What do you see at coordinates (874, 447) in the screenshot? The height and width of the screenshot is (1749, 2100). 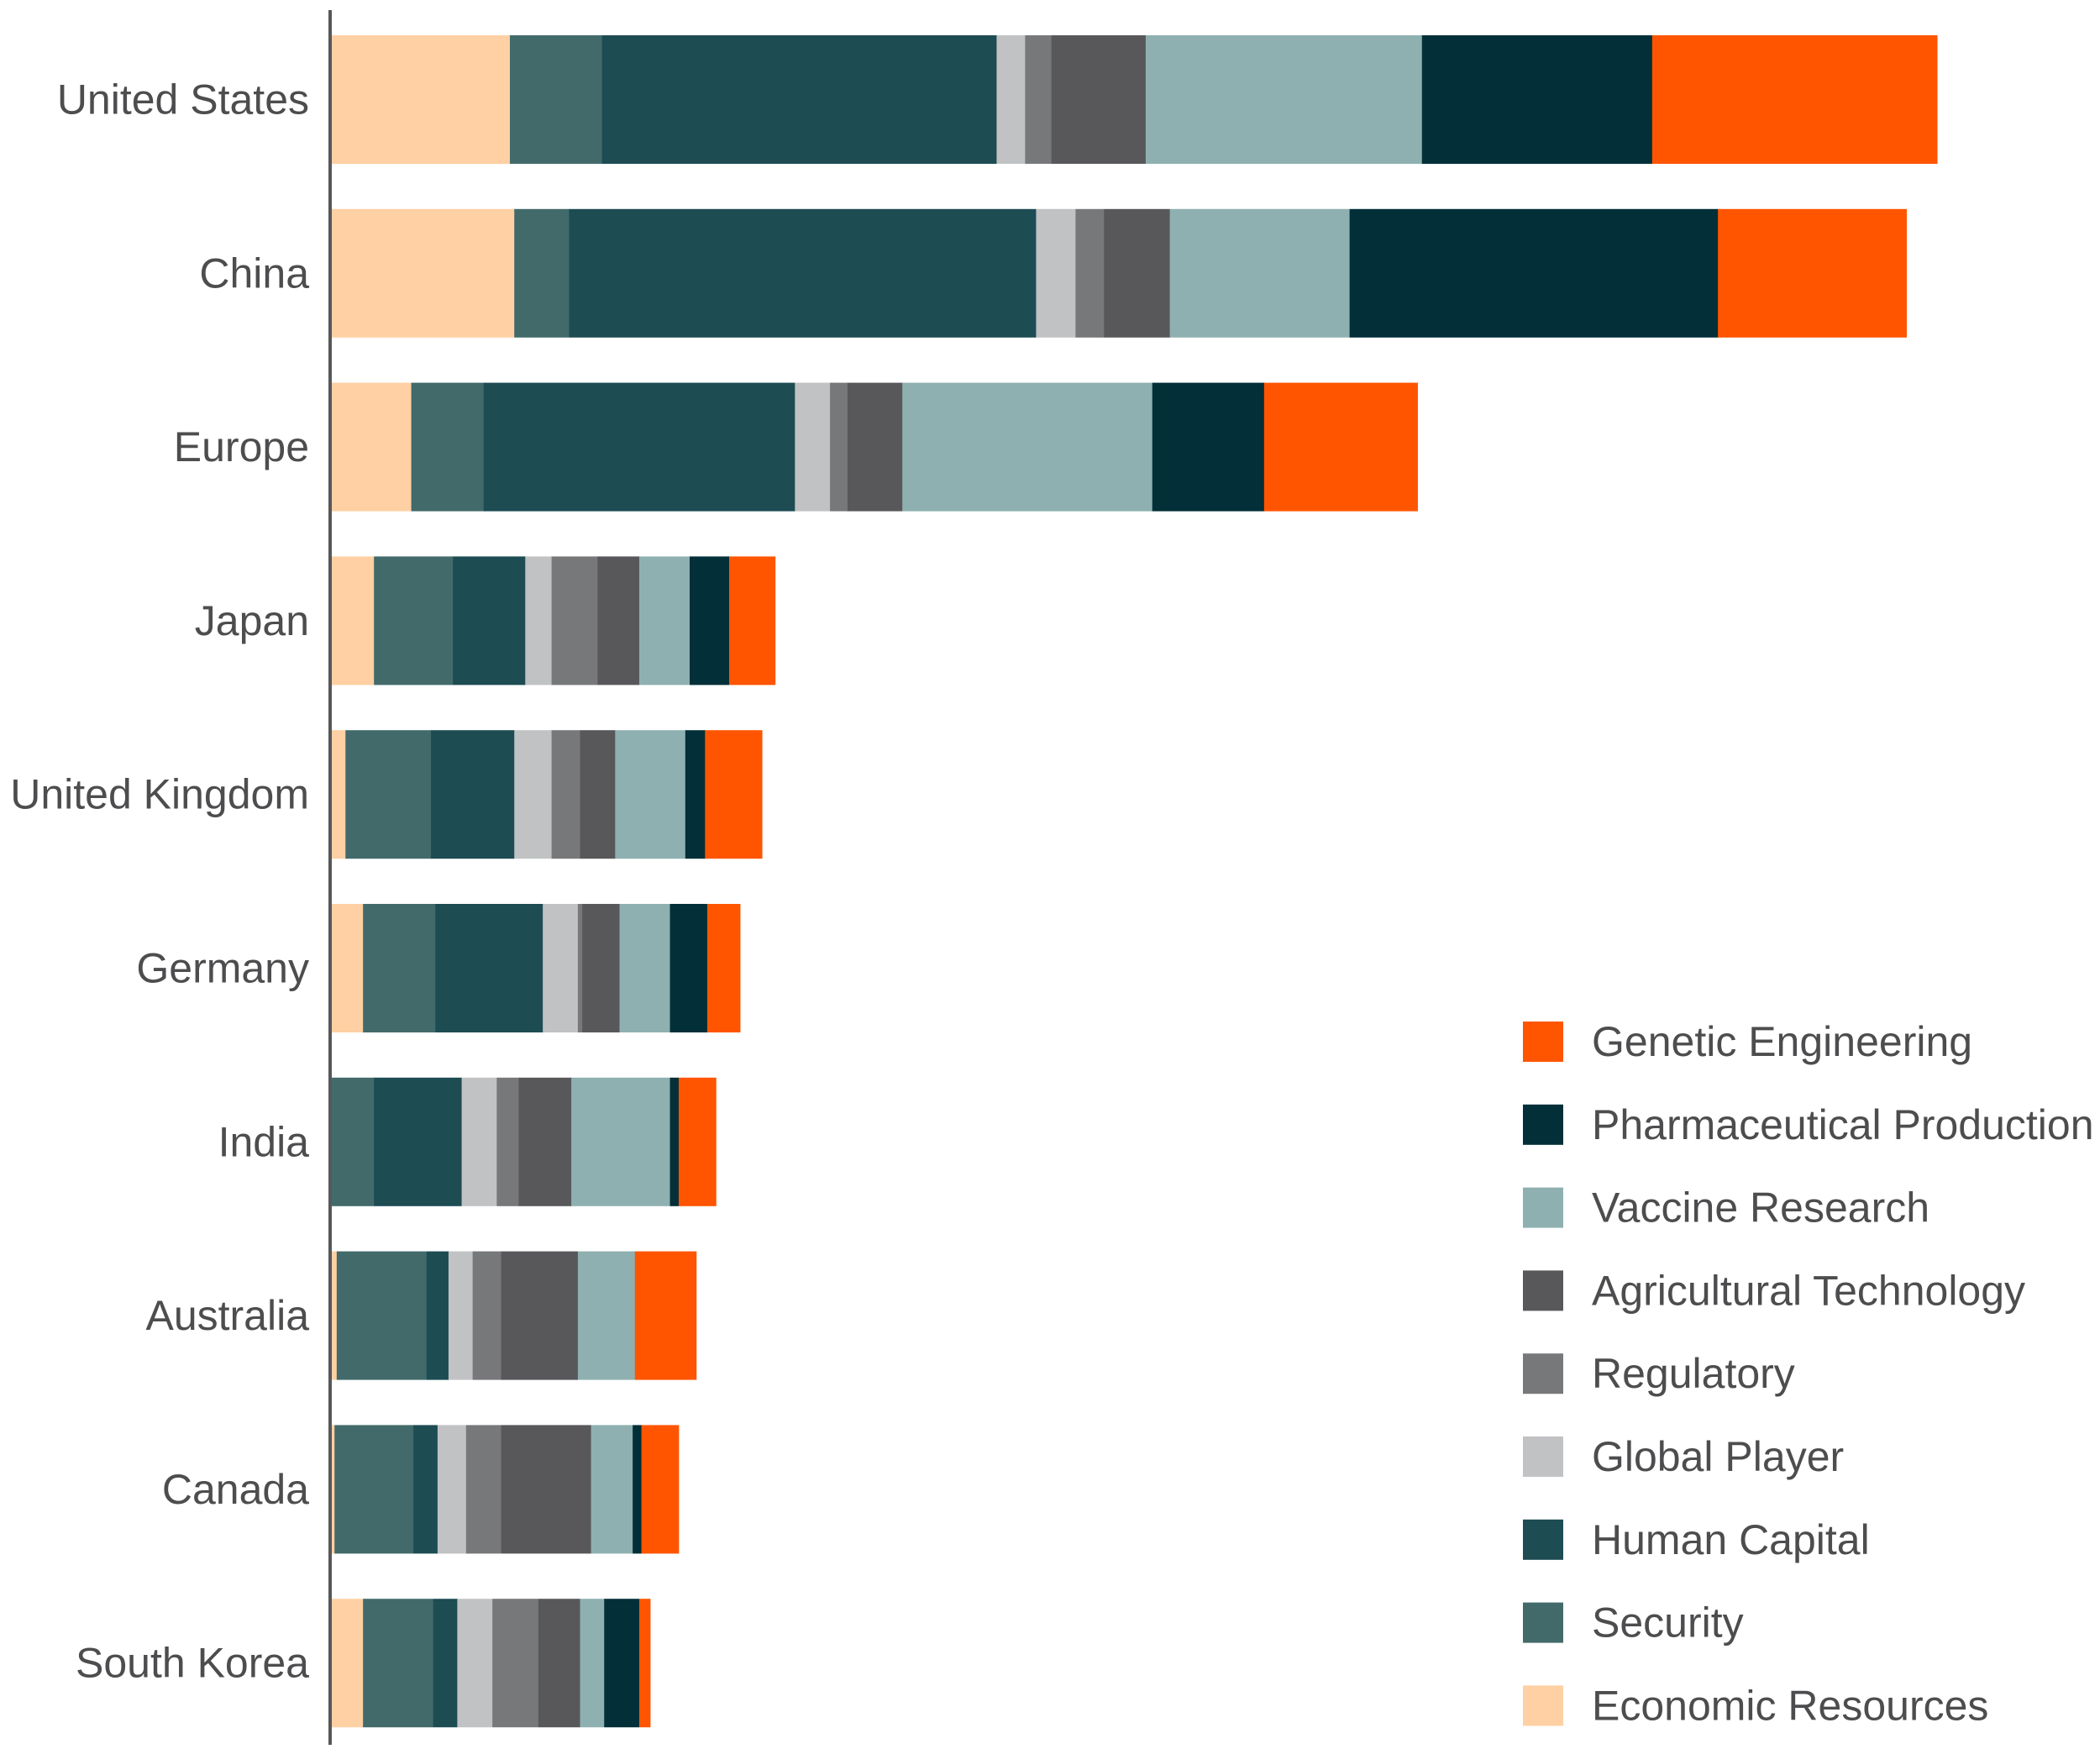 I see `bar-group-europe` at bounding box center [874, 447].